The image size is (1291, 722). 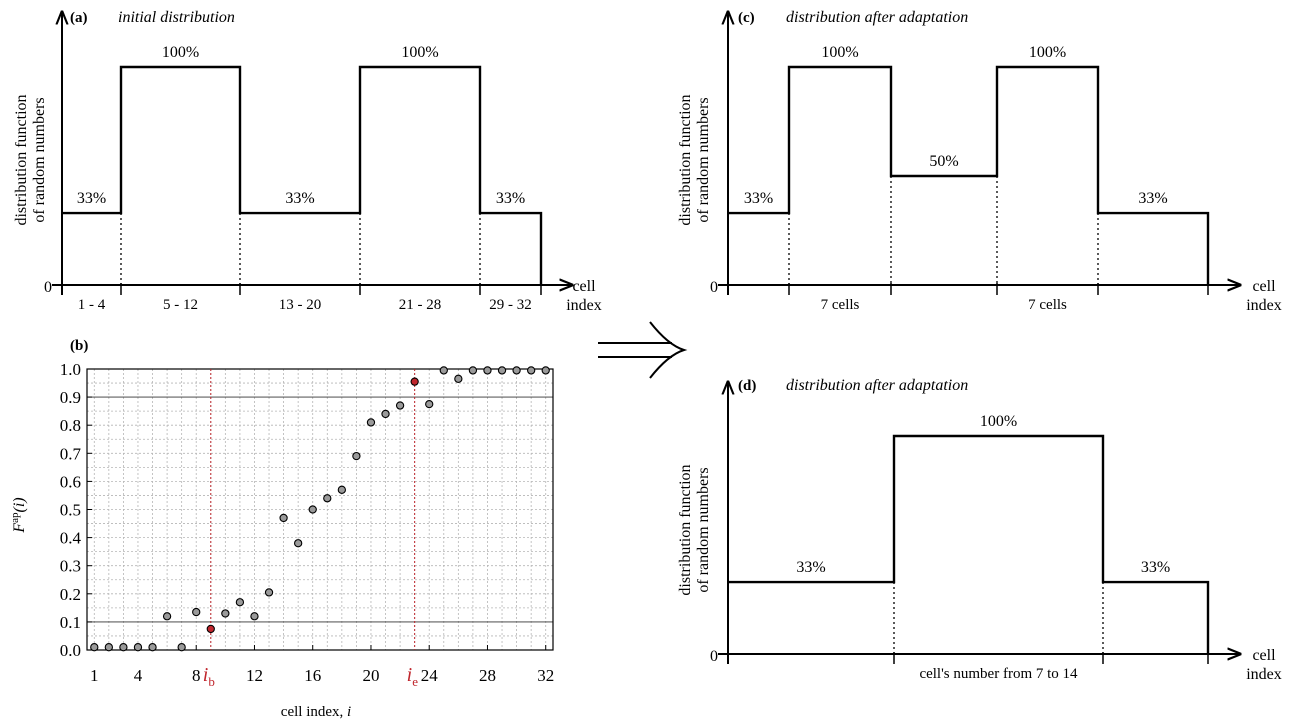 I want to click on panel-a-xlabel-line2: index, so click(x=584, y=305).